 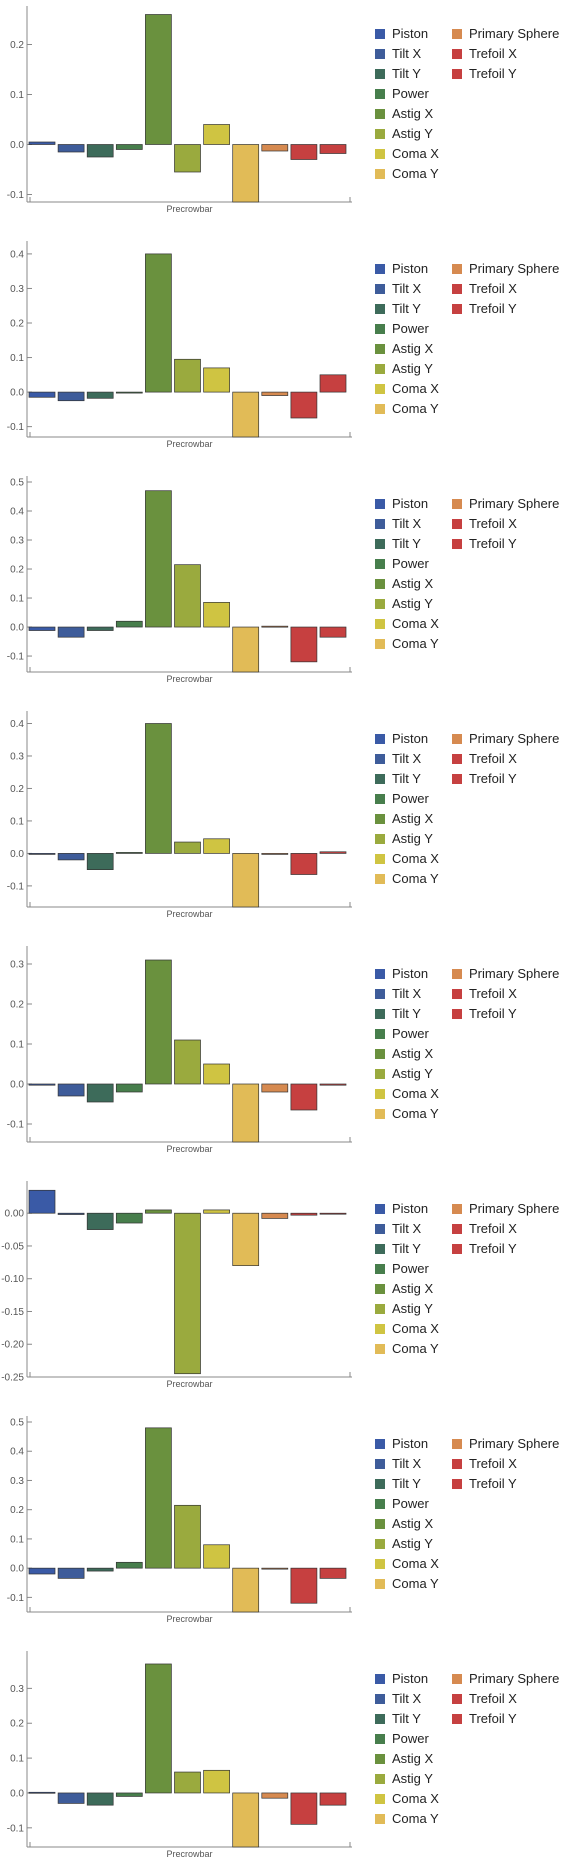 What do you see at coordinates (17, 483) in the screenshot?
I see `y-tick-label: 0.5` at bounding box center [17, 483].